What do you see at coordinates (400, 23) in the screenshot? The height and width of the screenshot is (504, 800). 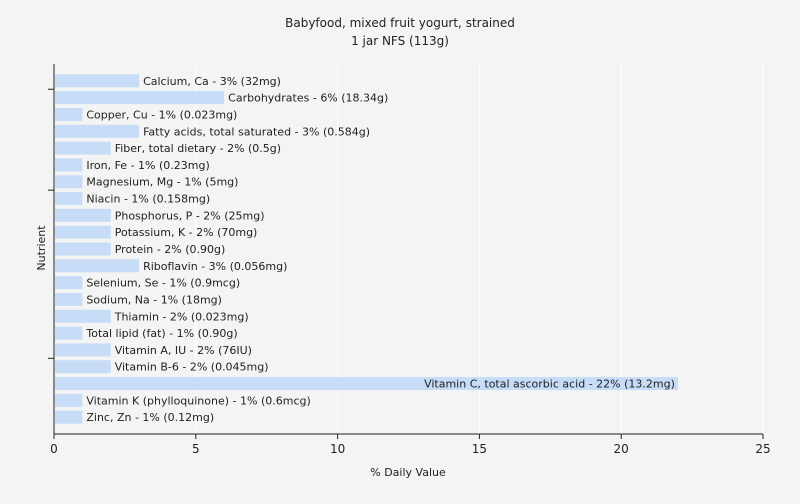 I see `chart-title: Babyfood, mixed fruit yogurt, strained` at bounding box center [400, 23].